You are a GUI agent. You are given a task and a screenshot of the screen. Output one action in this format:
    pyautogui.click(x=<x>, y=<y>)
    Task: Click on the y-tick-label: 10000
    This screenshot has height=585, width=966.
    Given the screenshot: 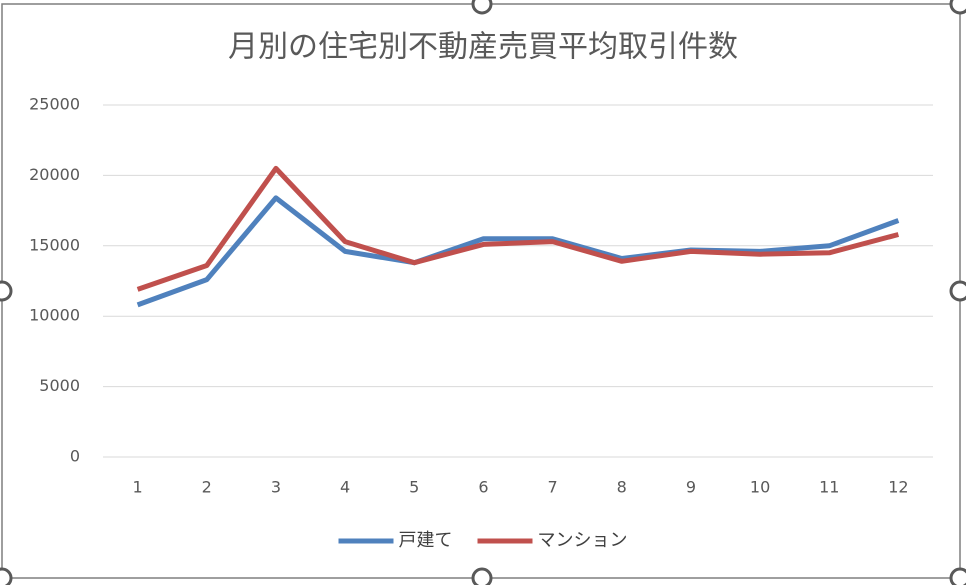 What is the action you would take?
    pyautogui.click(x=54, y=315)
    